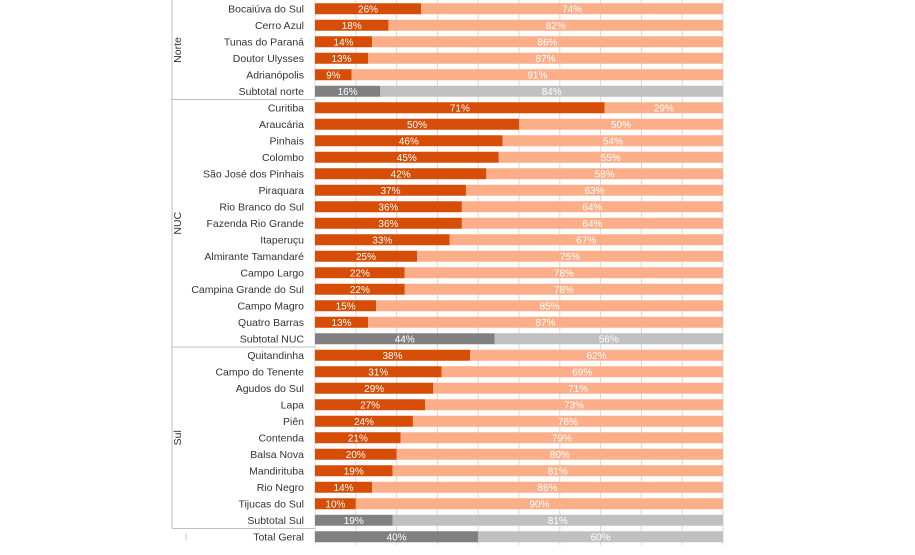 The height and width of the screenshot is (555, 915). I want to click on bar-b-campo-magro, so click(549, 306).